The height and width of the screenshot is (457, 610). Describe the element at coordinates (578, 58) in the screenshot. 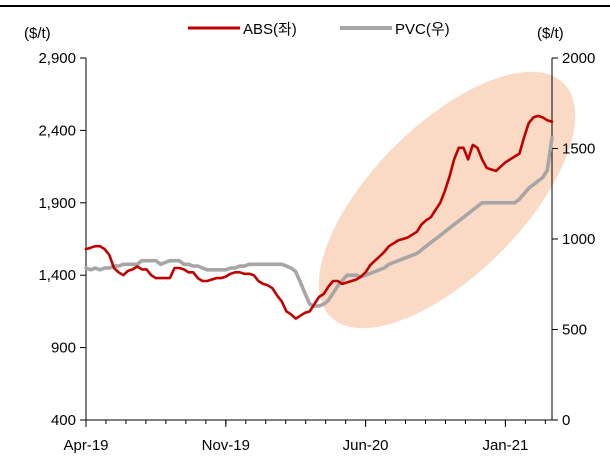

I see `y-right-tick-label: 2000` at that location.